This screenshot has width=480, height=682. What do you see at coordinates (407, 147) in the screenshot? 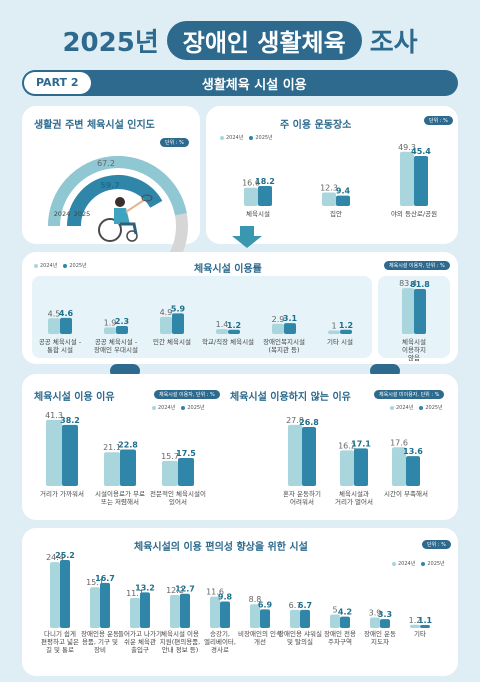
I see `place-value-2-0: 49.3` at bounding box center [407, 147].